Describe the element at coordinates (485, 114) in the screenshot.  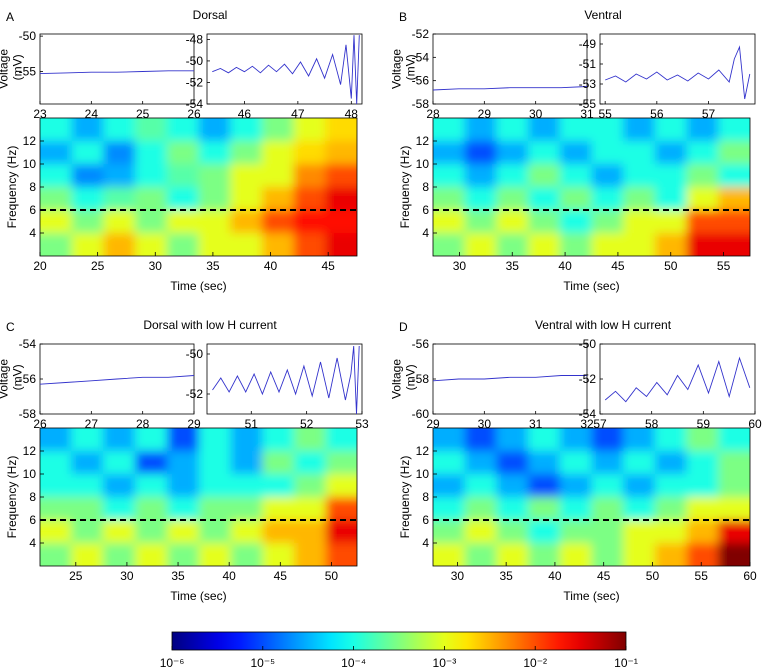
I see `x-tick-label: 29` at that location.